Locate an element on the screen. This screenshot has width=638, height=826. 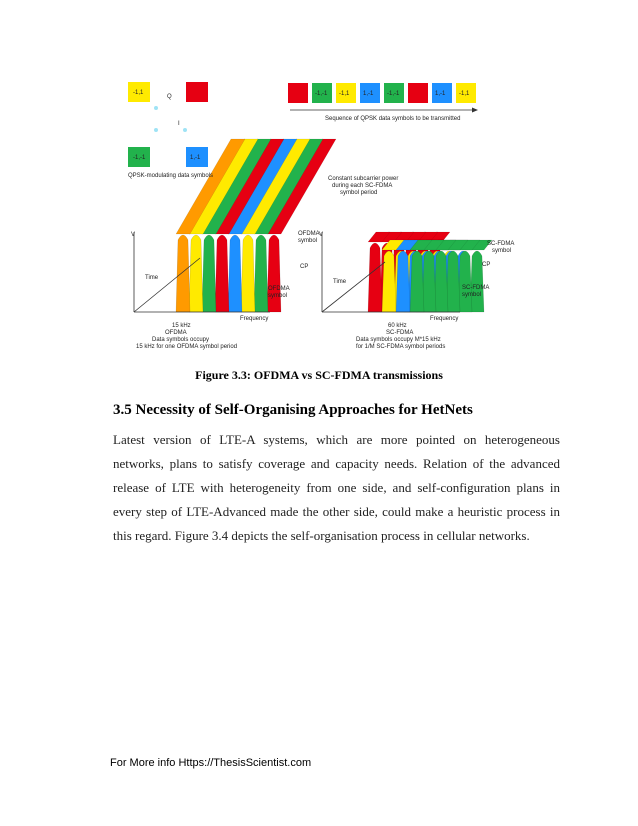
note: for 1/M SC-FDMA symbol periods is located at coordinates (400, 347).